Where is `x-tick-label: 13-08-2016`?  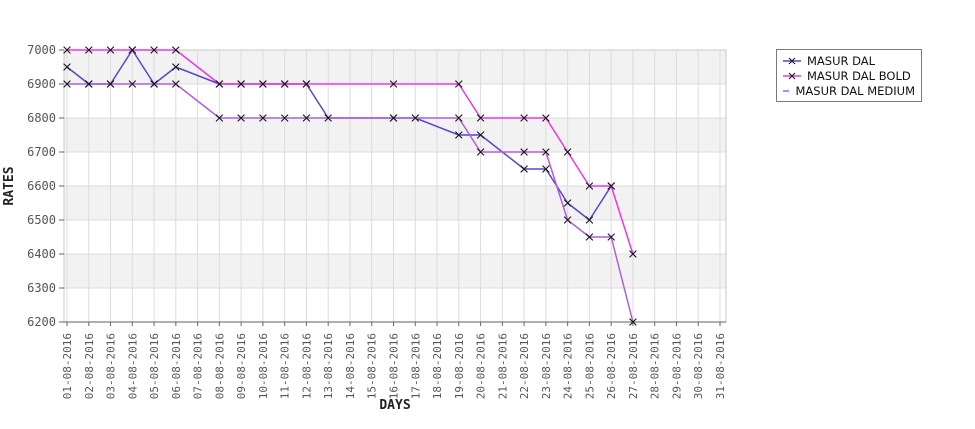
x-tick-label: 13-08-2016 is located at coordinates (328, 366).